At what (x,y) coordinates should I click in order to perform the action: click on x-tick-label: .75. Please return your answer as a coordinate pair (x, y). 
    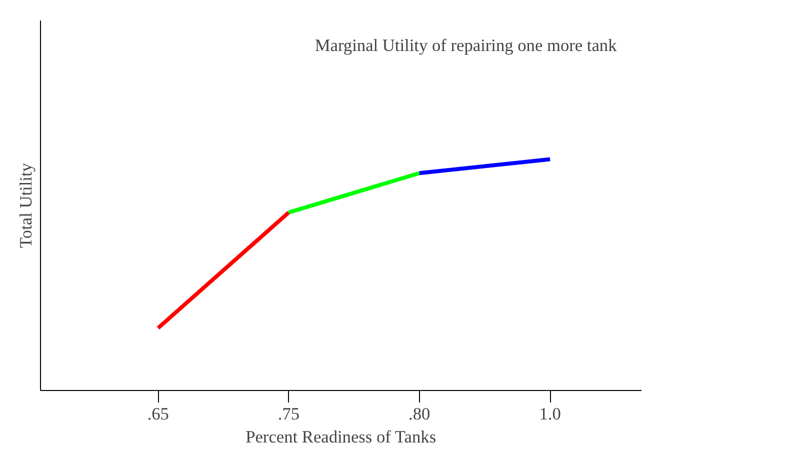
    Looking at the image, I should click on (289, 414).